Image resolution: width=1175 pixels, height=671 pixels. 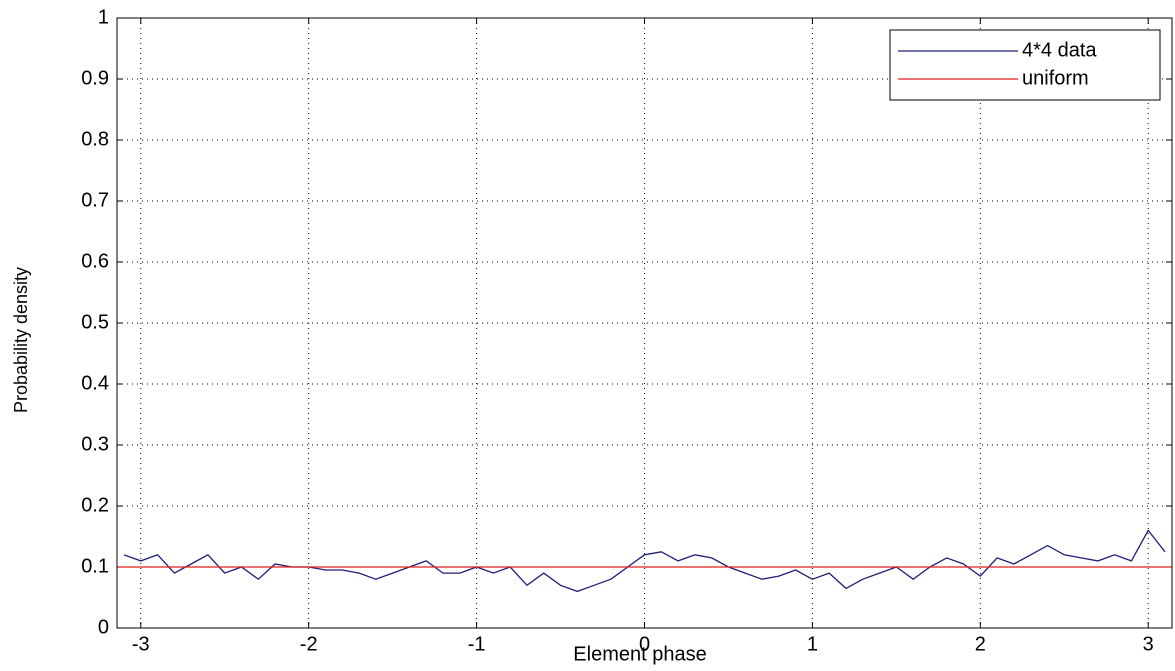 I want to click on x-tick-label: 0, so click(x=644, y=644).